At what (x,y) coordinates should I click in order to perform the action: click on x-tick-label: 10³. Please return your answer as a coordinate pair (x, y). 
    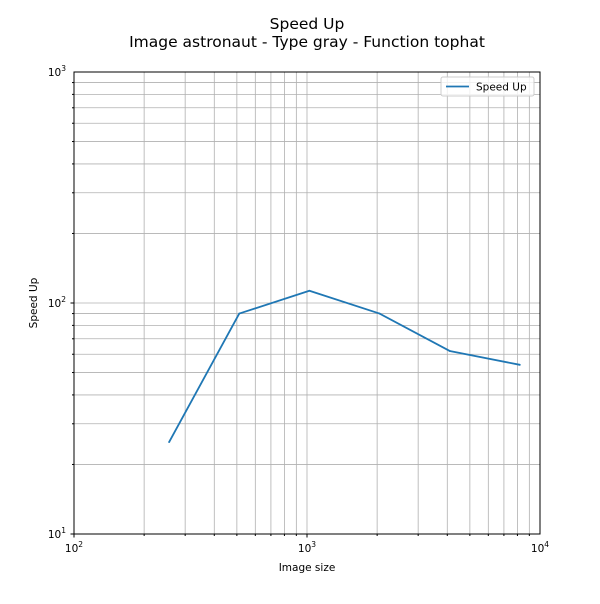
    Looking at the image, I should click on (307, 547).